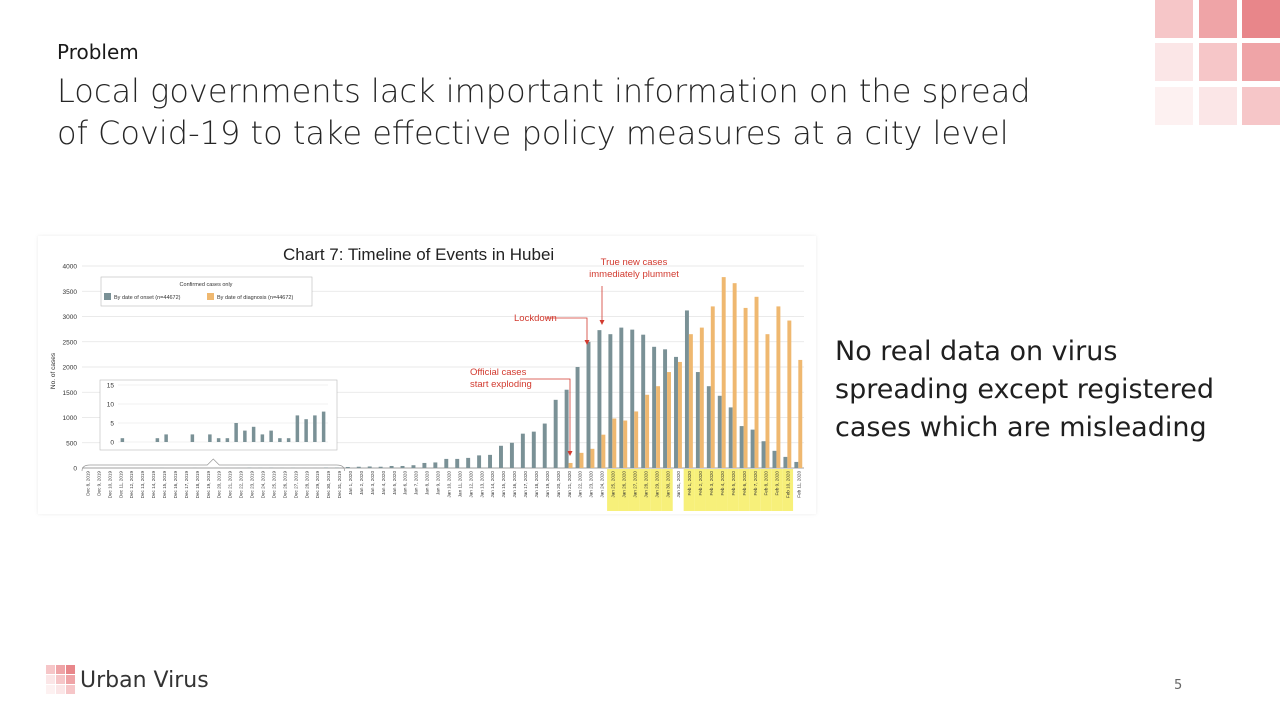 The width and height of the screenshot is (1280, 720). What do you see at coordinates (164, 485) in the screenshot?
I see `x-tick-label: Dec 15, 2019` at bounding box center [164, 485].